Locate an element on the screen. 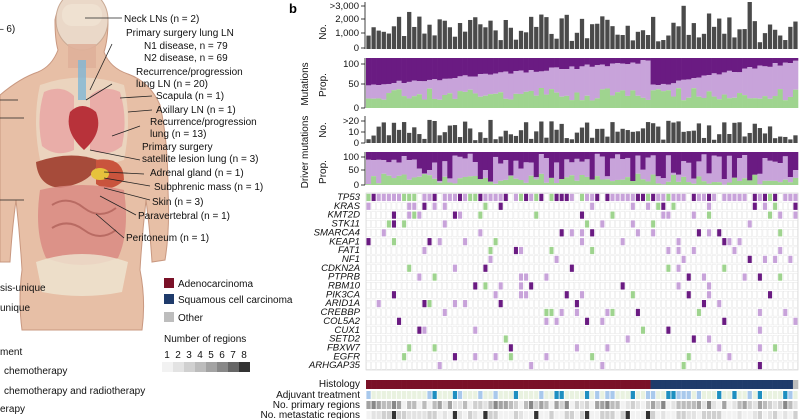 This screenshot has height=419, width=800. driver-clonal-segment is located at coordinates (795, 161).